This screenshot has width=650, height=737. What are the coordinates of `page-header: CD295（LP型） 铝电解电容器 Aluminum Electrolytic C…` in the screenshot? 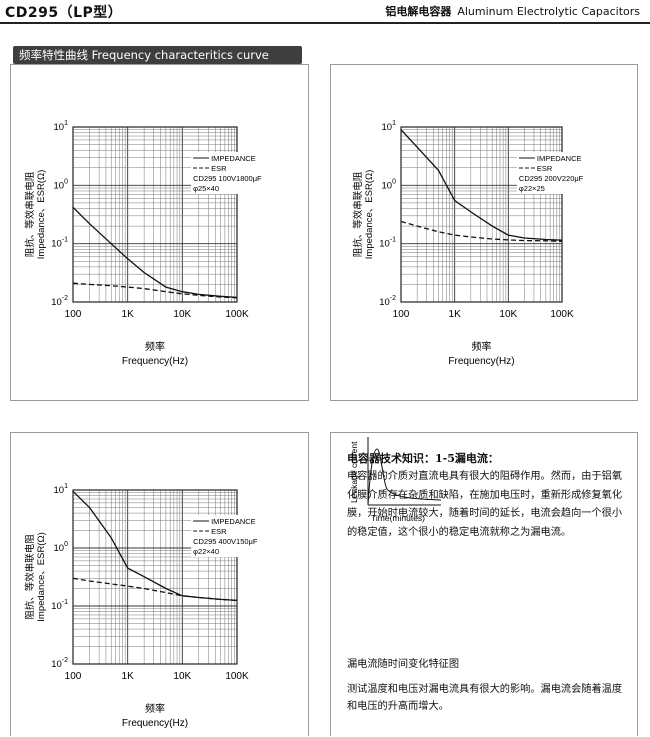 It's located at (325, 12).